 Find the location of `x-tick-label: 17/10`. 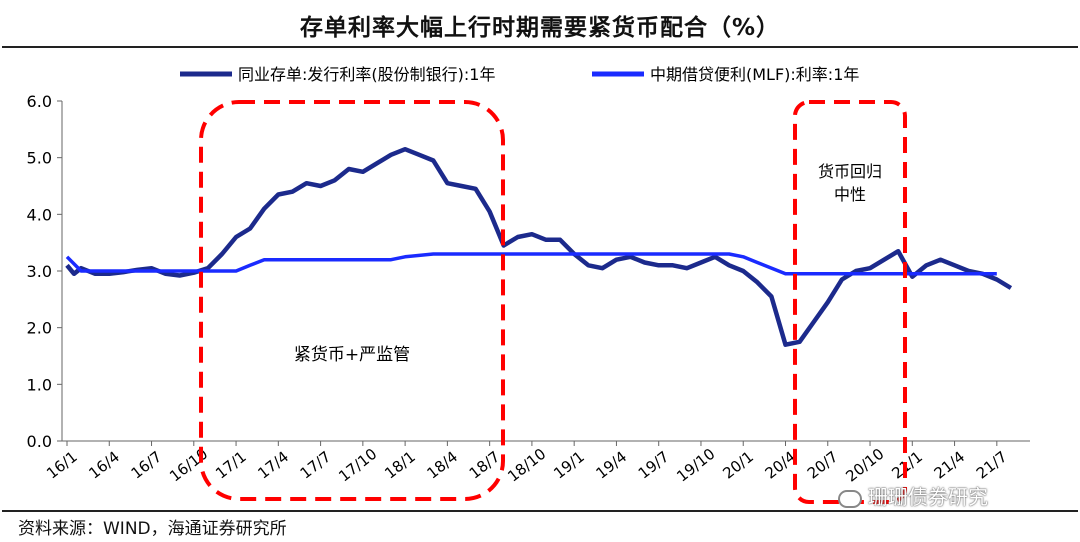

x-tick-label: 17/10 is located at coordinates (357, 465).